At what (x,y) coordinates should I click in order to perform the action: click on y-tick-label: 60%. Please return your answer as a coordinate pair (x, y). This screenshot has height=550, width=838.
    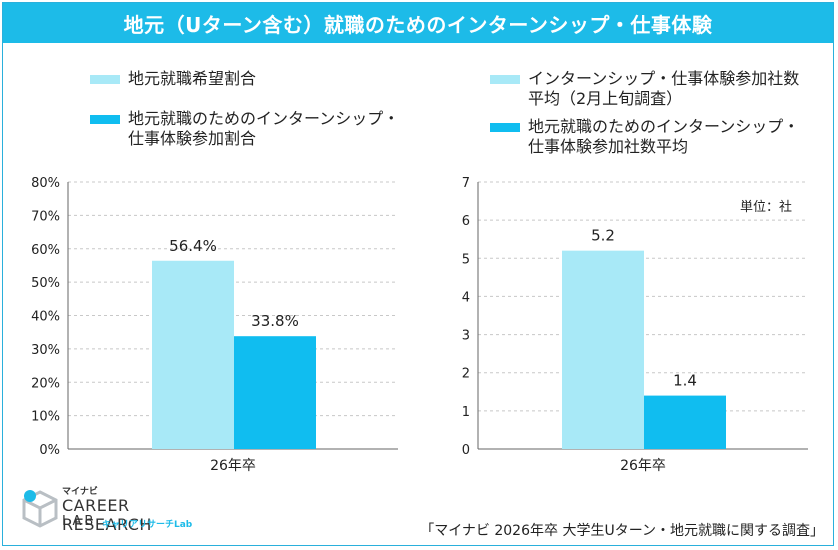
    Looking at the image, I should click on (45, 250).